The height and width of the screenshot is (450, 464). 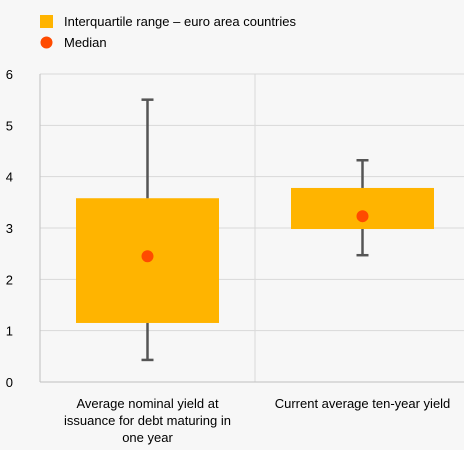 What do you see at coordinates (9, 177) in the screenshot?
I see `y-tick-label-4: 4` at bounding box center [9, 177].